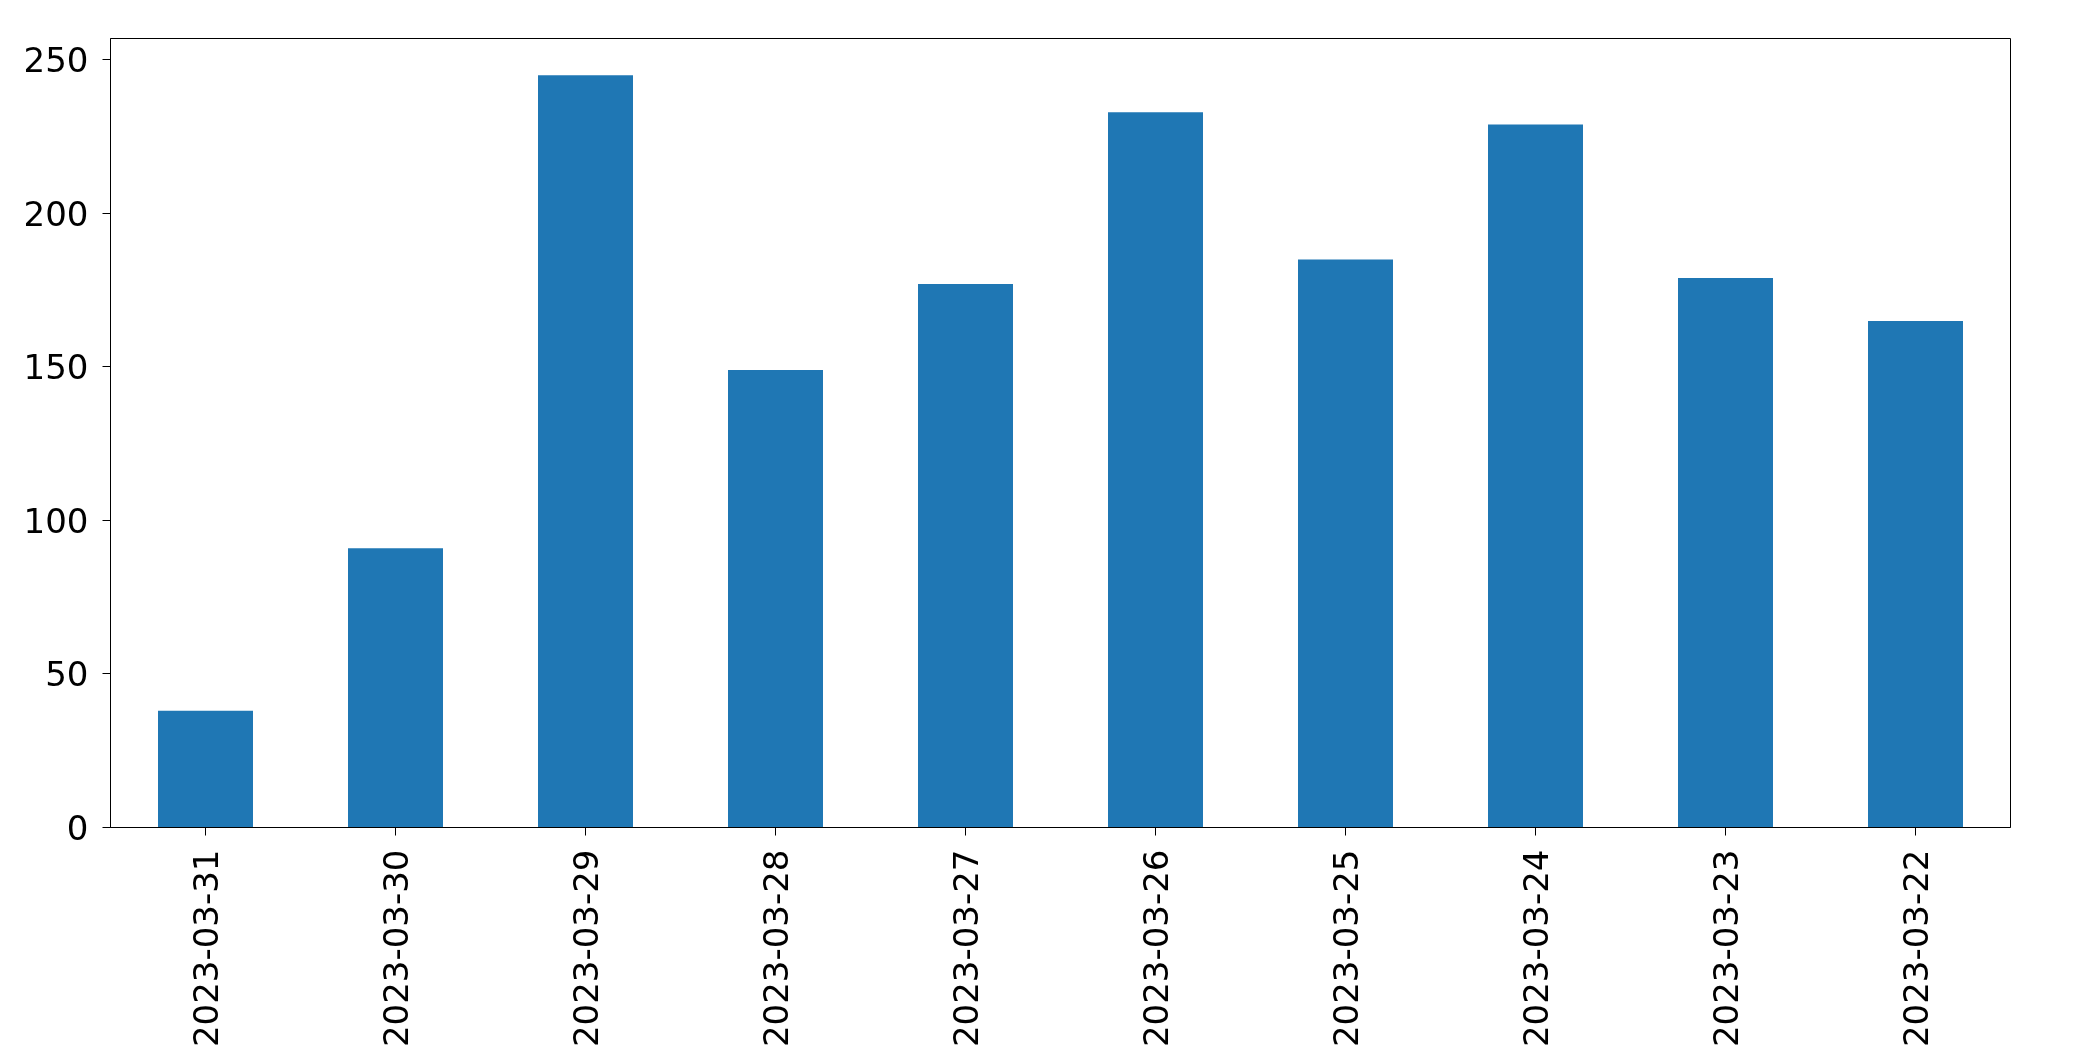 The width and height of the screenshot is (2093, 1061). Describe the element at coordinates (396, 948) in the screenshot. I see `x-tick-label: 2023-03-30` at that location.